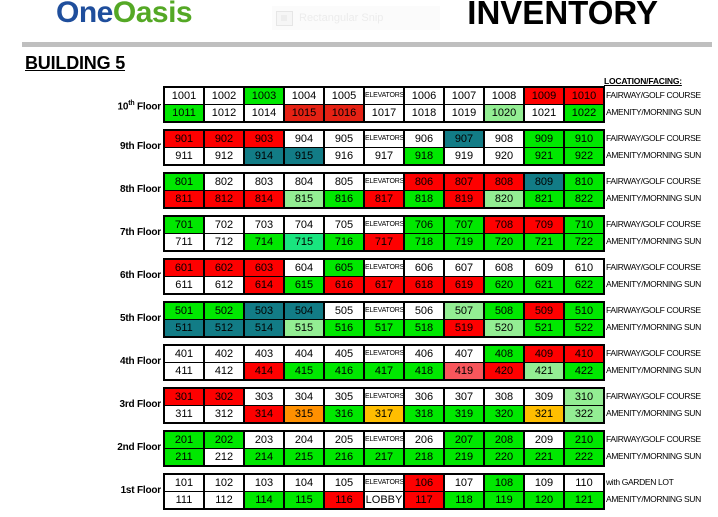 This screenshot has height=517, width=718. What do you see at coordinates (224, 328) in the screenshot?
I see `unit-cell: 512` at bounding box center [224, 328].